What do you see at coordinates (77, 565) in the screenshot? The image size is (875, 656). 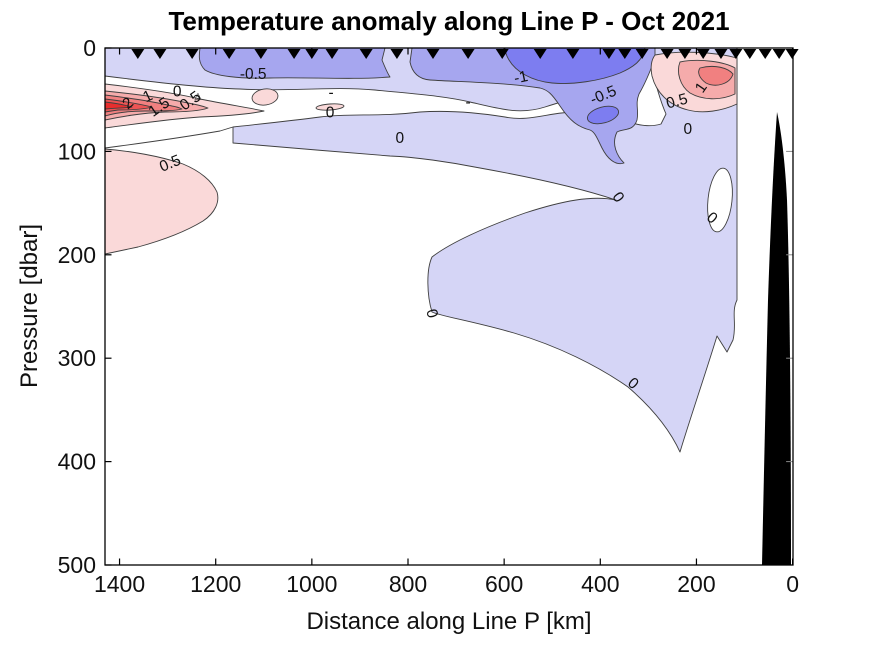 I see `y-tick-label: 500` at bounding box center [77, 565].